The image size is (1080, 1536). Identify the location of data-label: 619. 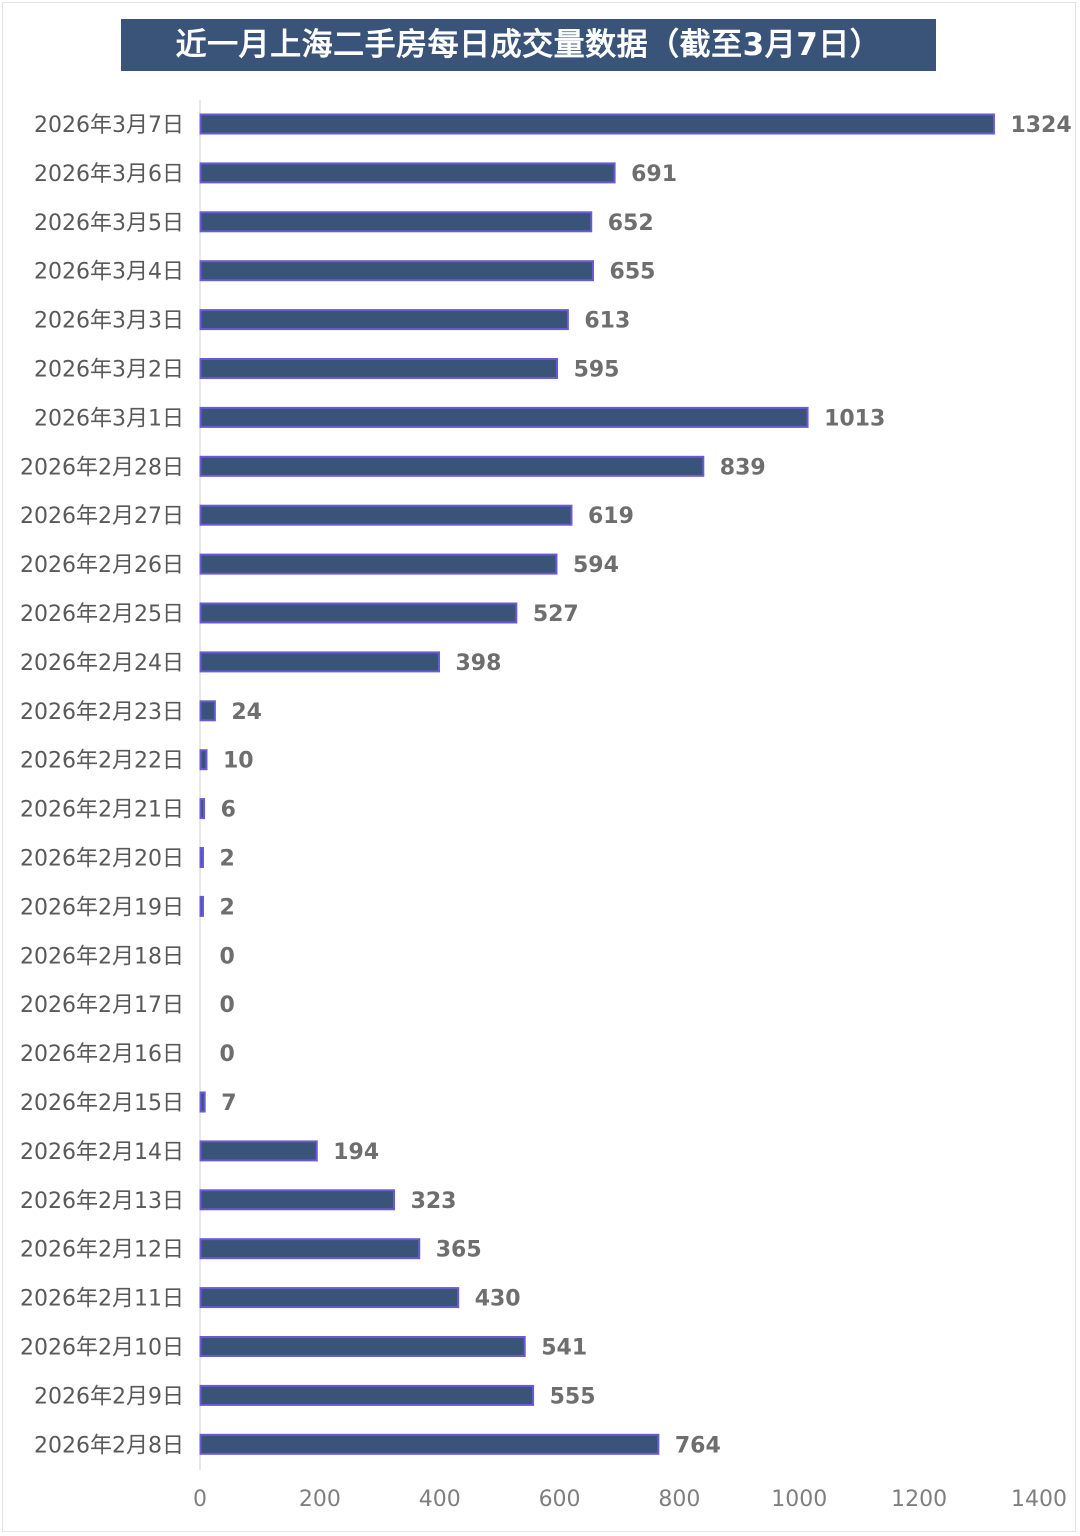
(611, 516).